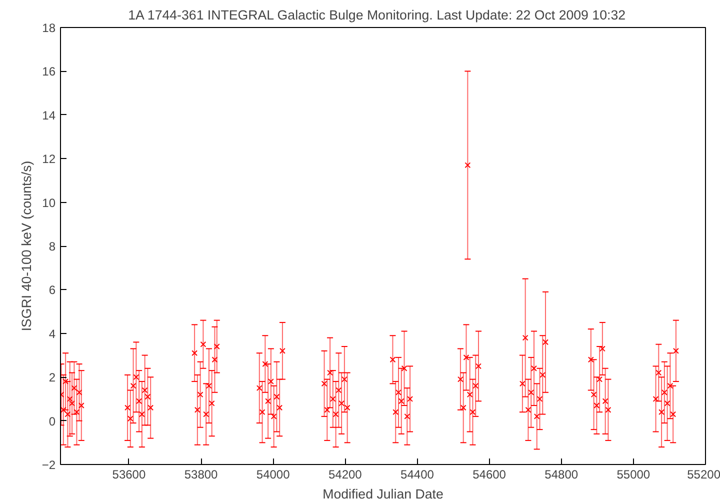 The width and height of the screenshot is (720, 504). Describe the element at coordinates (52, 421) in the screenshot. I see `y-tick-label: 0` at that location.